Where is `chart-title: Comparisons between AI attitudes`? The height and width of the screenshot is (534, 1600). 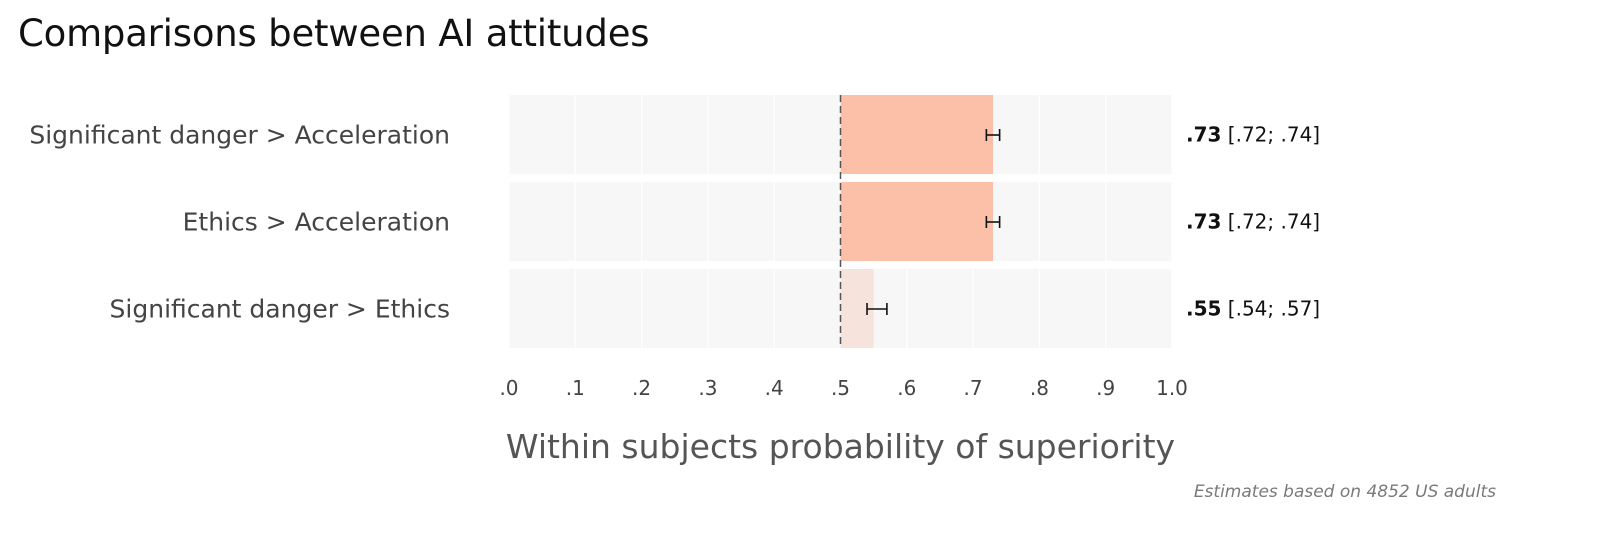 chart-title: Comparisons between AI attitudes is located at coordinates (334, 33).